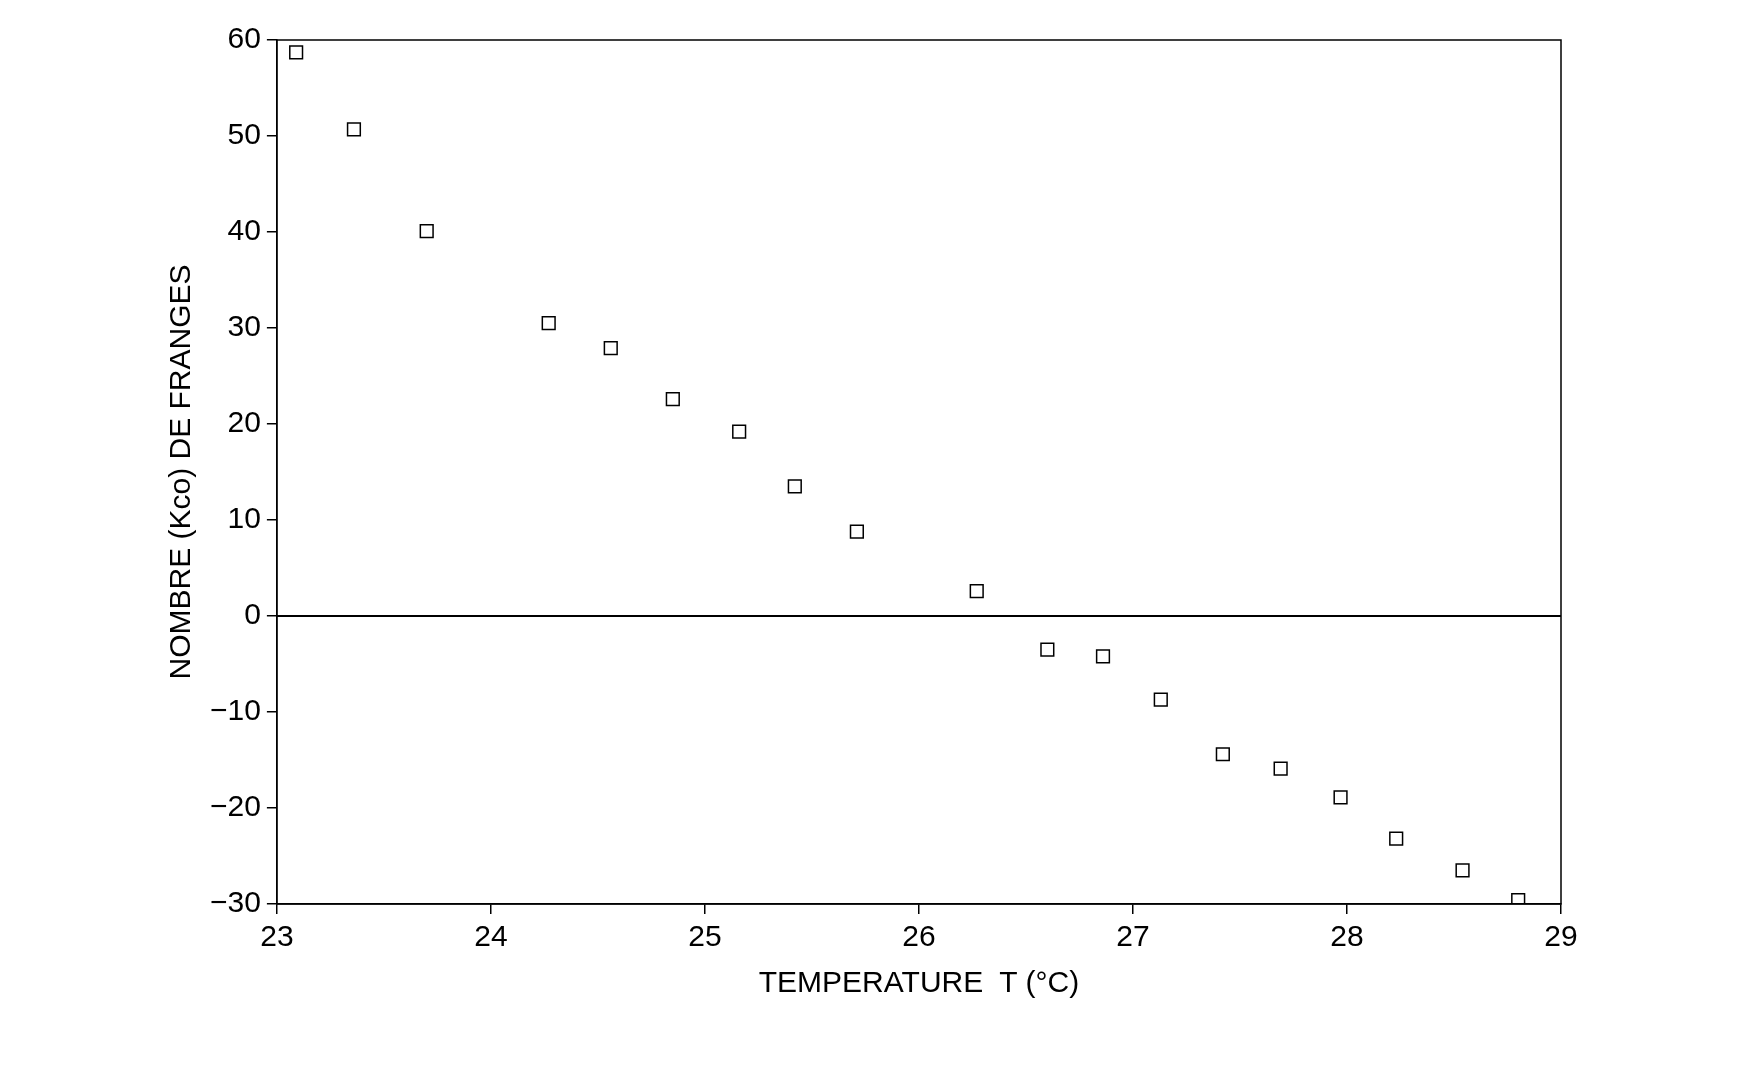 The height and width of the screenshot is (1066, 1741). Describe the element at coordinates (919, 936) in the screenshot. I see `x-tick-label: 26` at that location.